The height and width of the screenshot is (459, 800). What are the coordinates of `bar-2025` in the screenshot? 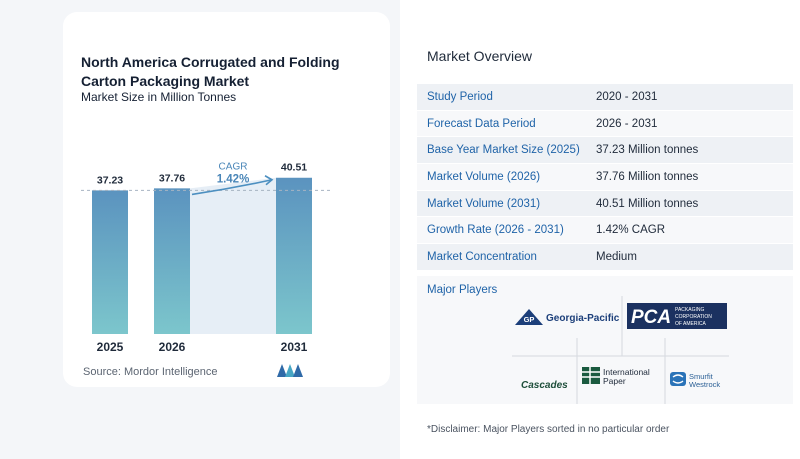 It's located at (110, 262).